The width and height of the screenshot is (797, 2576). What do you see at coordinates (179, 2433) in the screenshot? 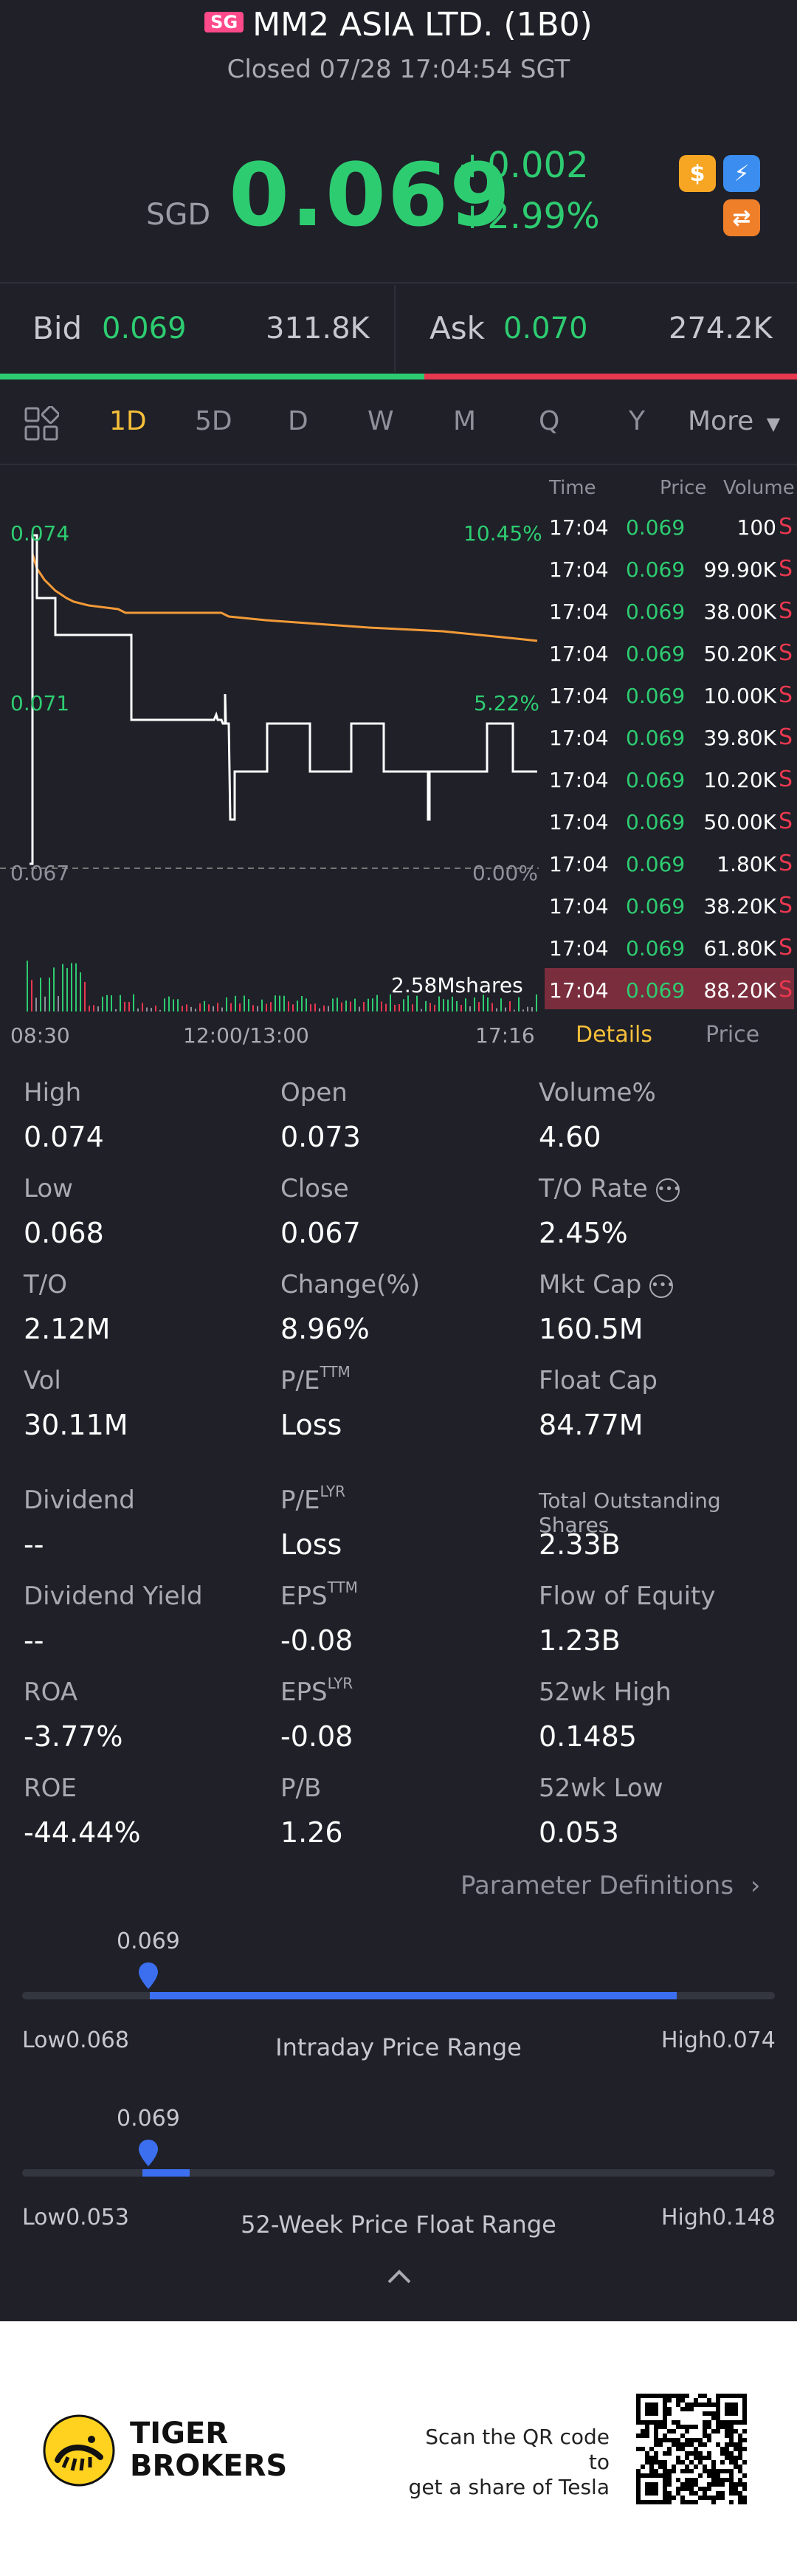
I see `brand-line-1: TIGER` at bounding box center [179, 2433].